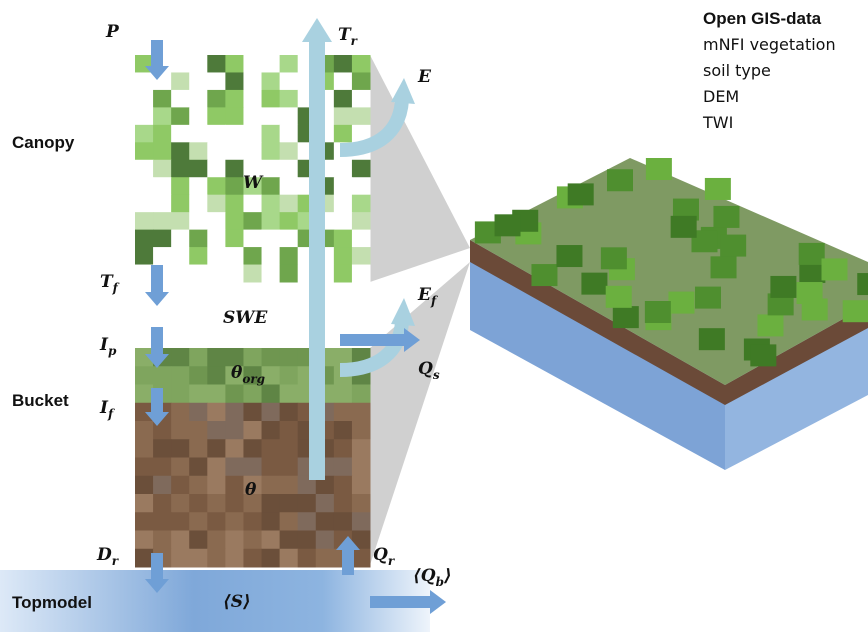 Image resolution: width=868 pixels, height=632 pixels. I want to click on symbol: ⟨S⟩, so click(237, 602).